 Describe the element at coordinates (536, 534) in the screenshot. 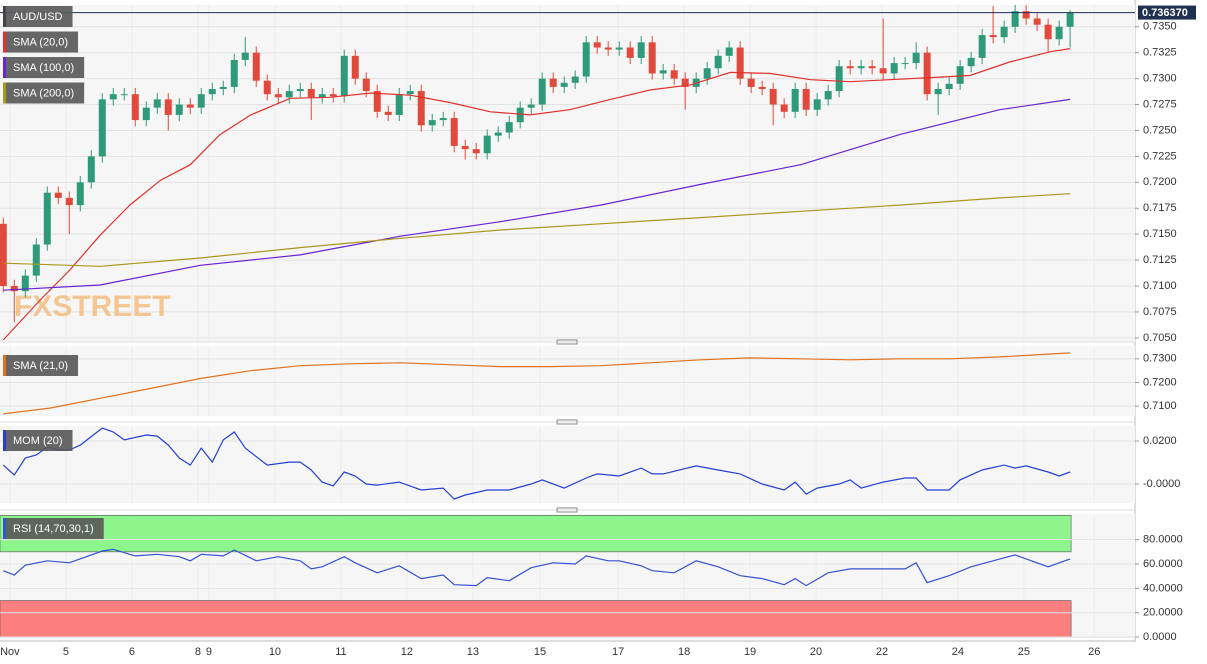

I see `band` at that location.